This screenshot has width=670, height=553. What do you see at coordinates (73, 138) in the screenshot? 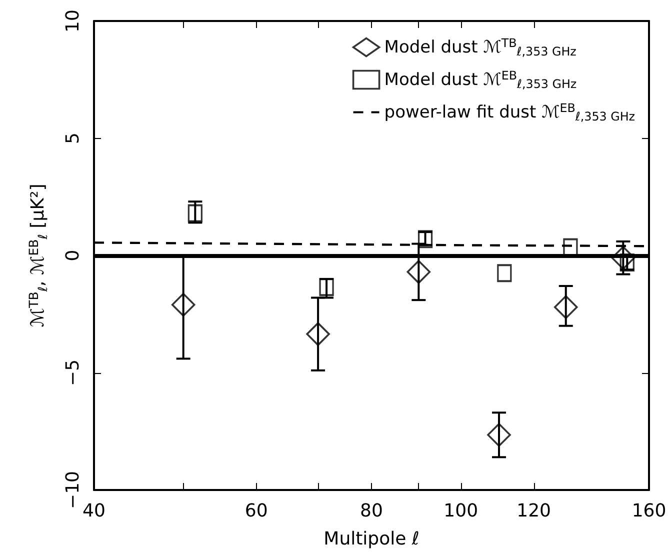
I see `y-tick-label: 5` at bounding box center [73, 138].